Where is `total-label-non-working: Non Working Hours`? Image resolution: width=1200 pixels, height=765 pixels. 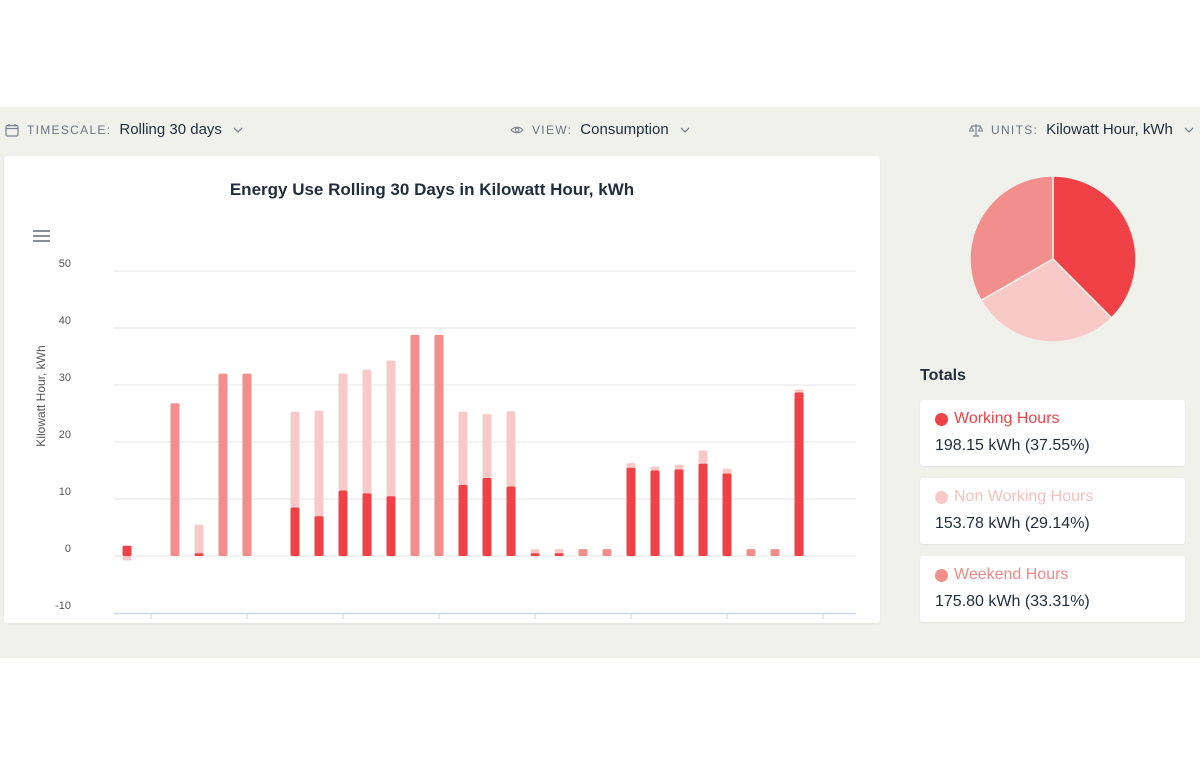
total-label-non-working: Non Working Hours is located at coordinates (1024, 496).